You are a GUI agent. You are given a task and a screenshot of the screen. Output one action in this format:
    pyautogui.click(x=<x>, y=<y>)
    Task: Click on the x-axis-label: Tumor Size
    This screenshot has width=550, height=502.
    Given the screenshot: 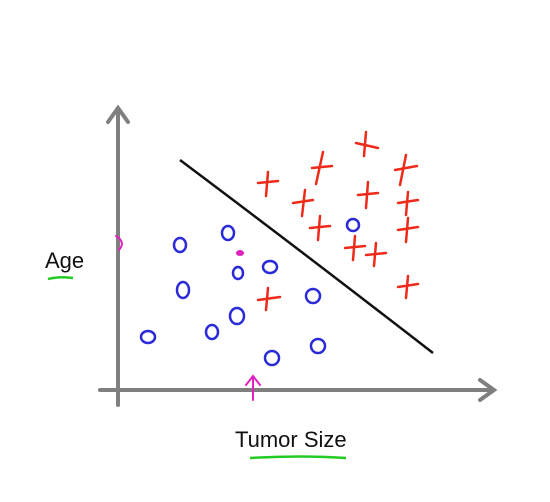 What is the action you would take?
    pyautogui.click(x=291, y=439)
    